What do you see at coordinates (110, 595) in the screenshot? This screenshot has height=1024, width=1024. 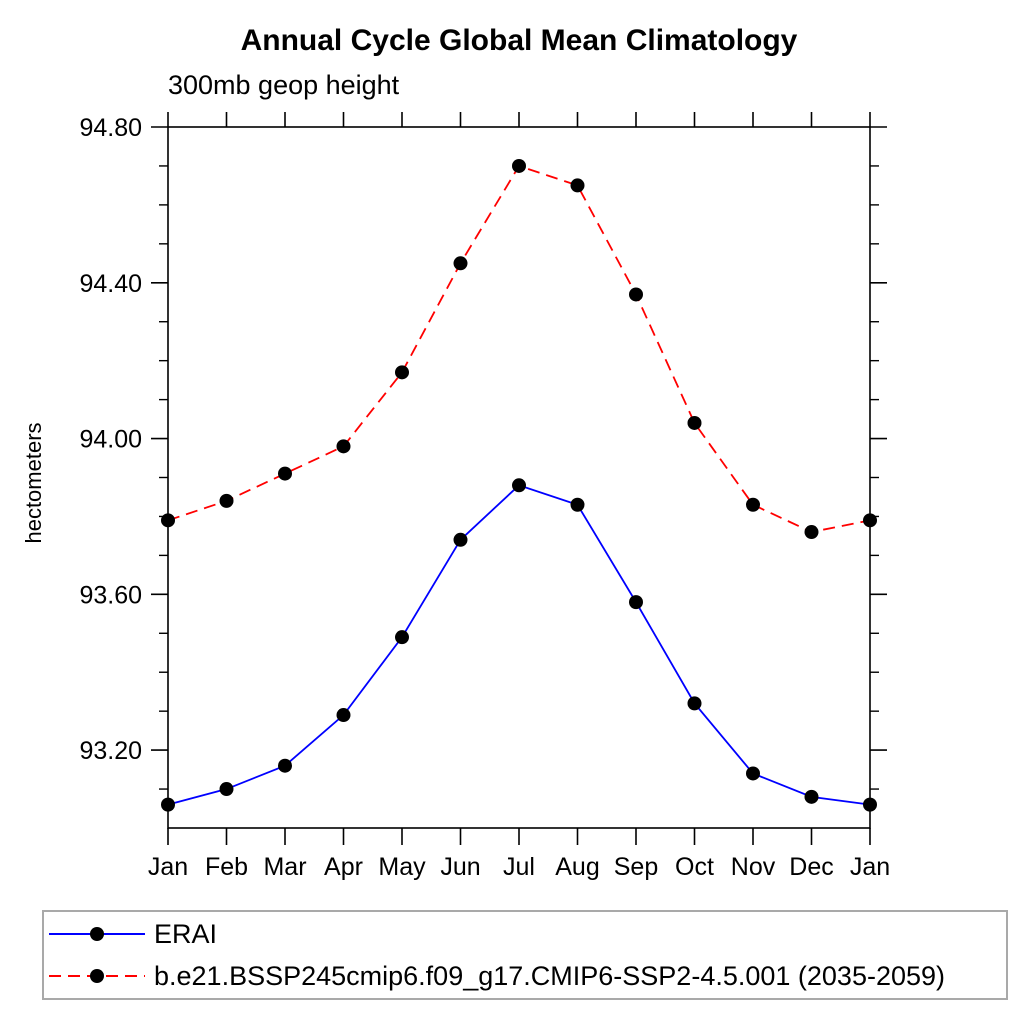 I see `y-axis-tick-label: 93.60` at bounding box center [110, 595].